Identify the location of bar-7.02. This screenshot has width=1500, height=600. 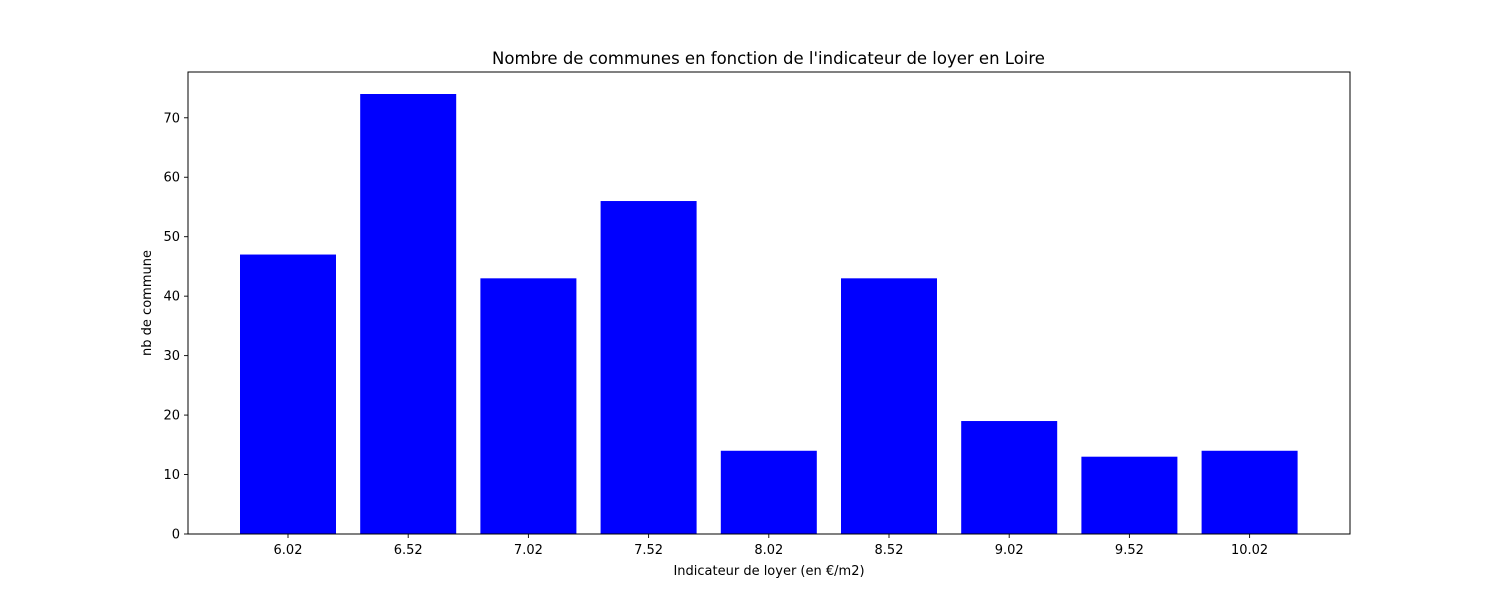
(528, 406).